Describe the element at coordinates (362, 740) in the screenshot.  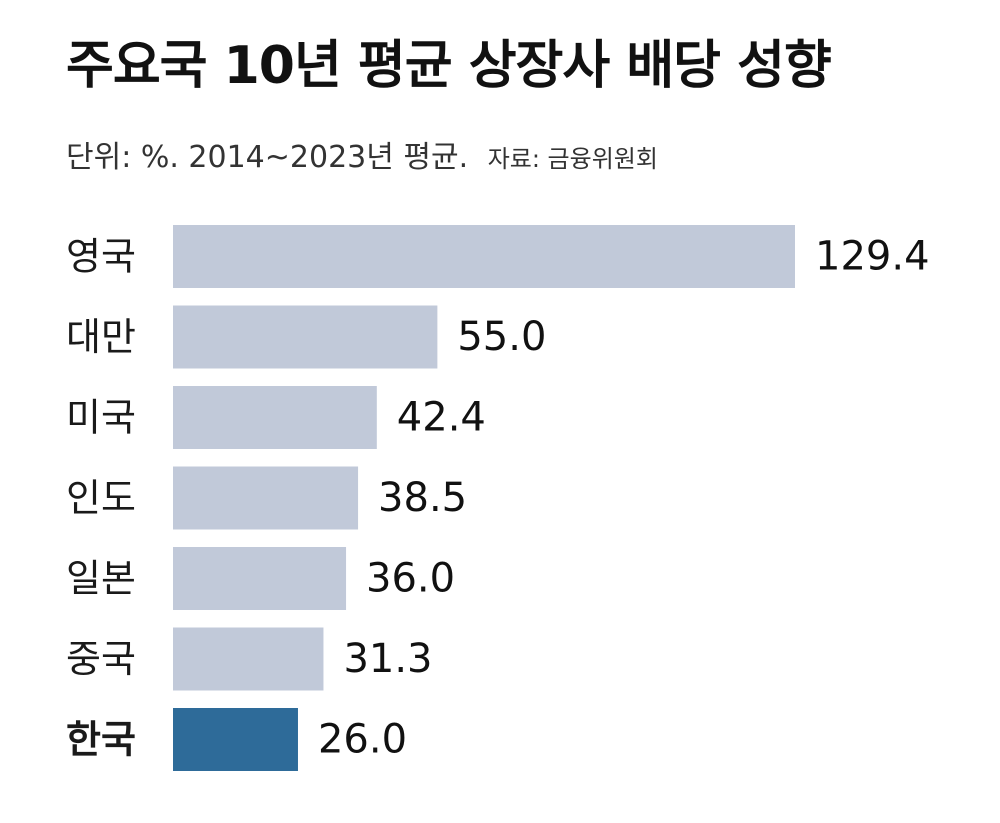
I see `value-label: 26.0` at that location.